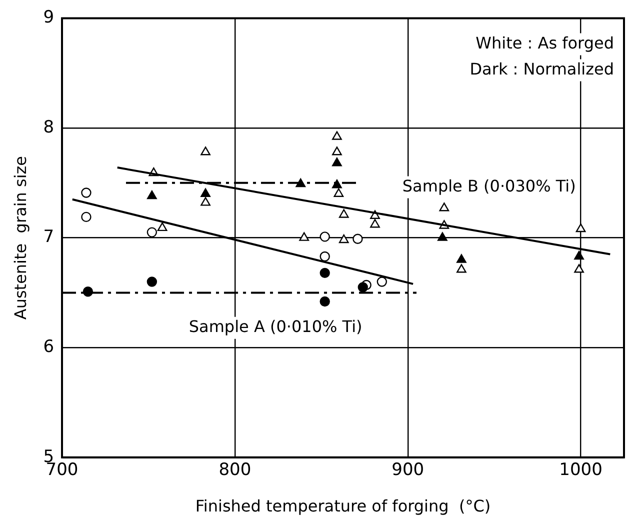 This screenshot has height=525, width=642. Describe the element at coordinates (542, 68) in the screenshot. I see `annotation: Dark : Normalized` at that location.